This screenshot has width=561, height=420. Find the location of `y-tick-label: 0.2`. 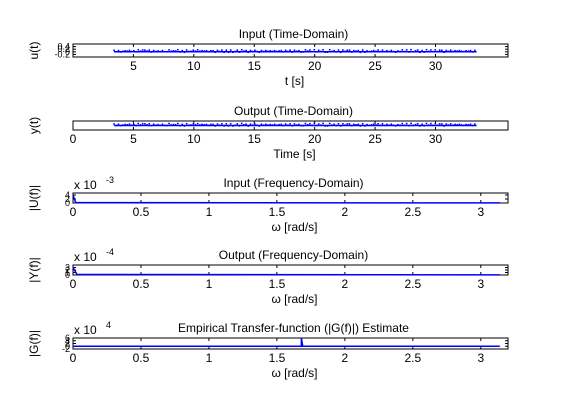

y-tick-label: 0.2 is located at coordinates (63, 49).